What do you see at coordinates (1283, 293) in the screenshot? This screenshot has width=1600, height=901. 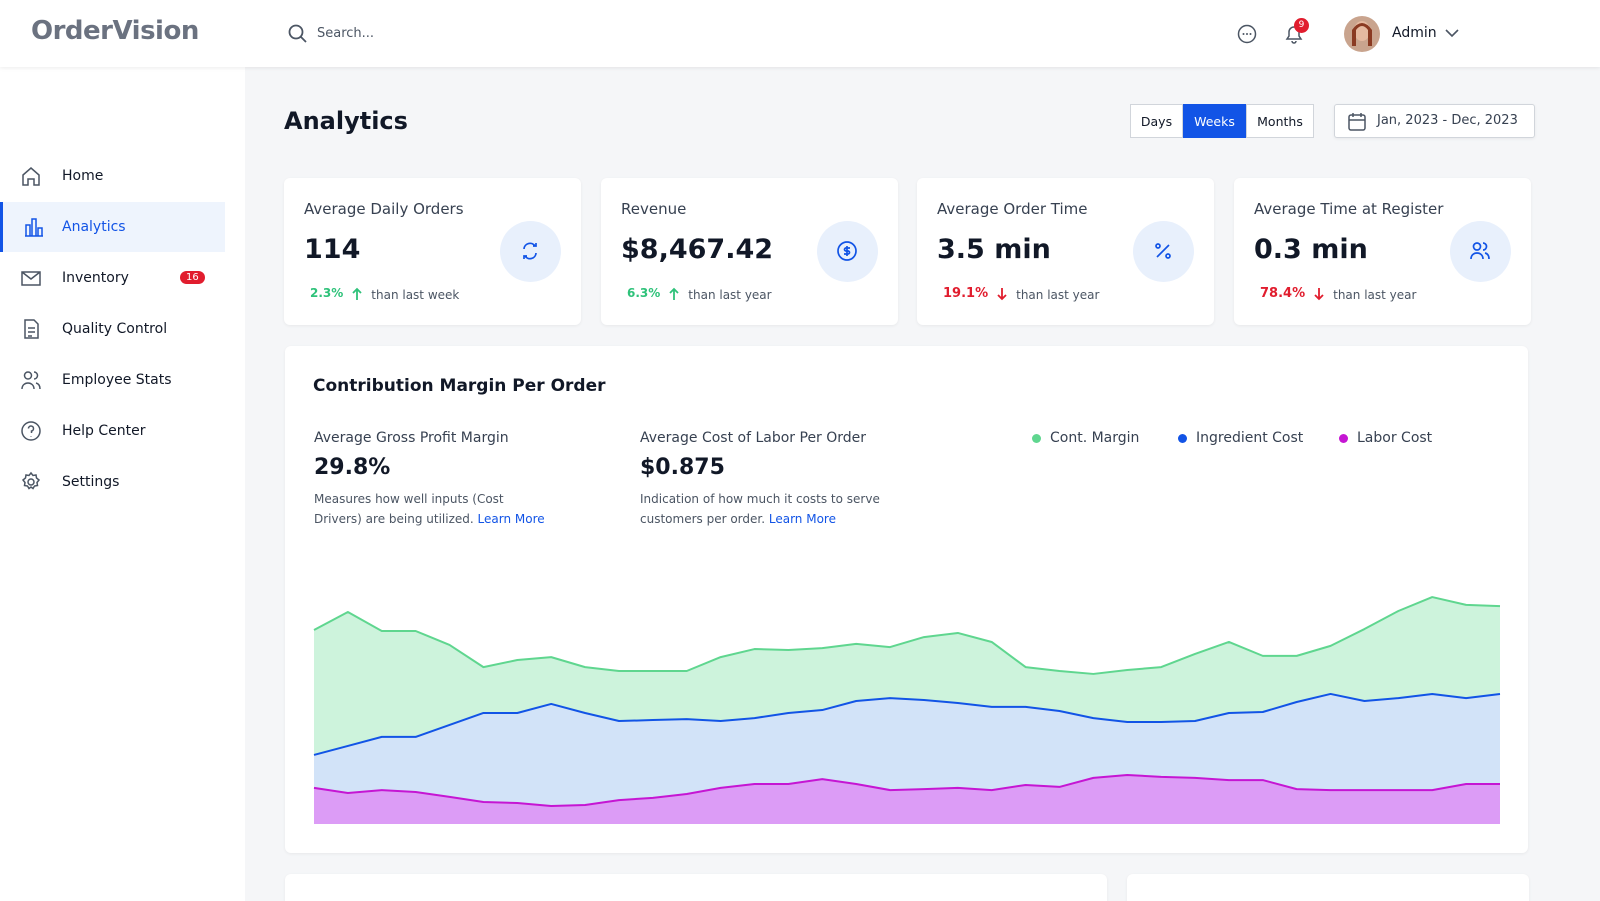 I see `stat-change: 78.4%` at bounding box center [1283, 293].